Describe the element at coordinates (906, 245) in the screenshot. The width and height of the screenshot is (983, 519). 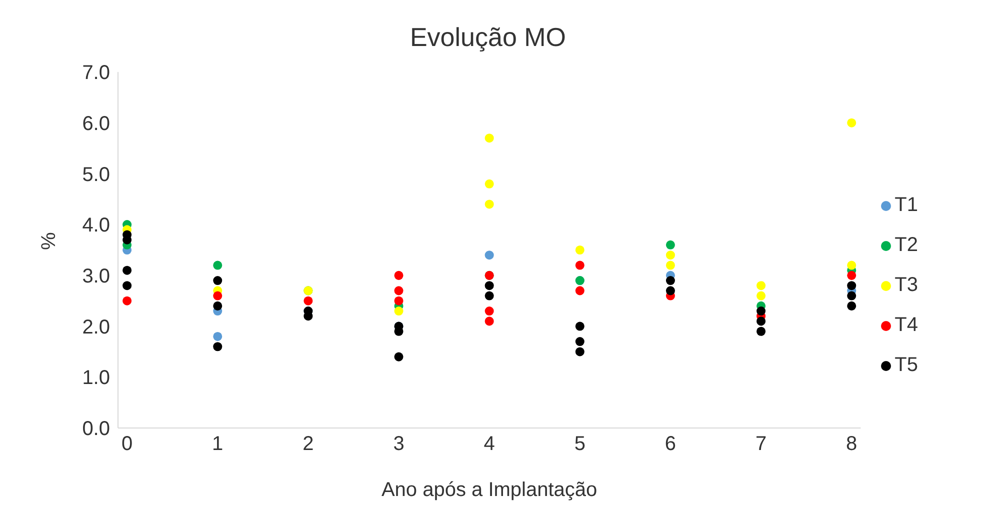
I see `legend-label: T2` at that location.